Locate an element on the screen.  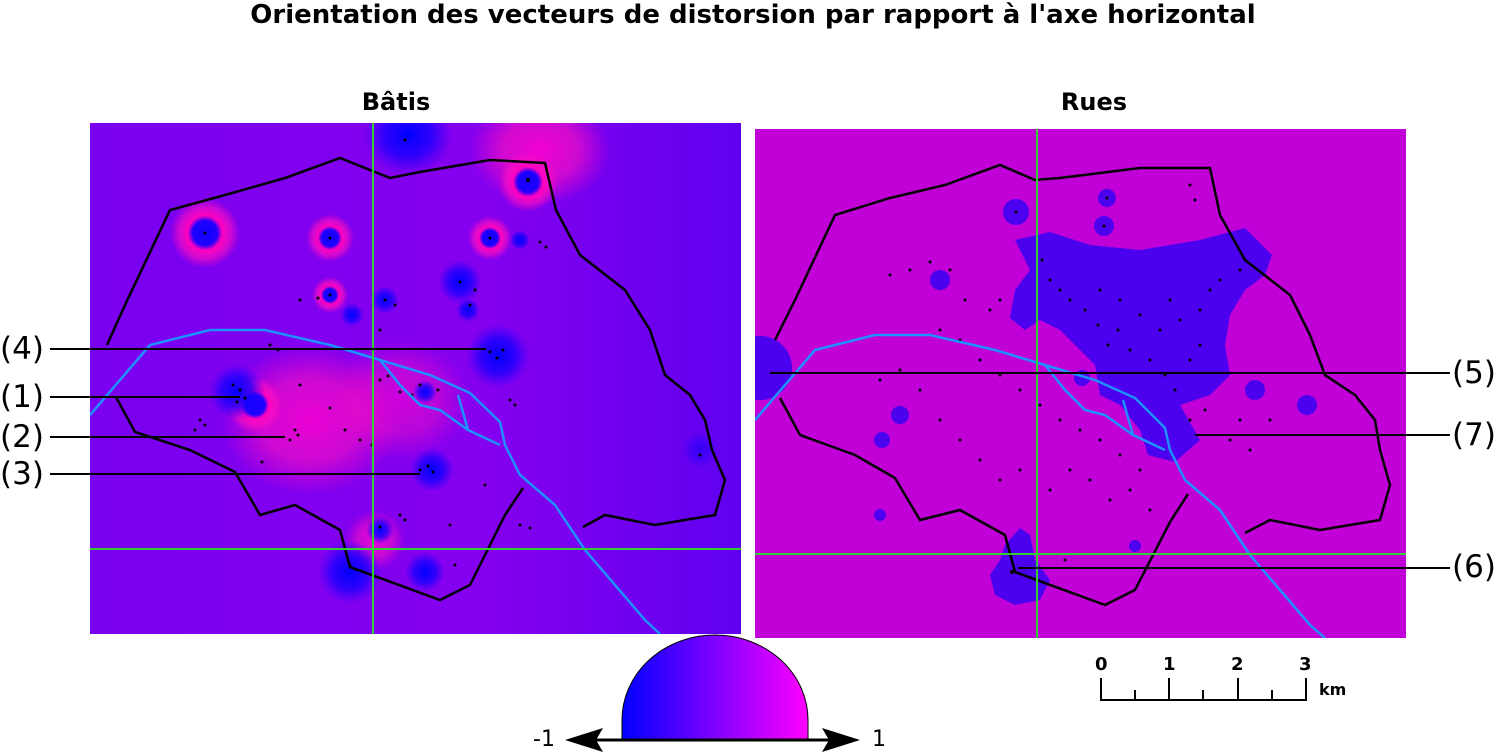
rues-boundary-south is located at coordinates (984, 502).